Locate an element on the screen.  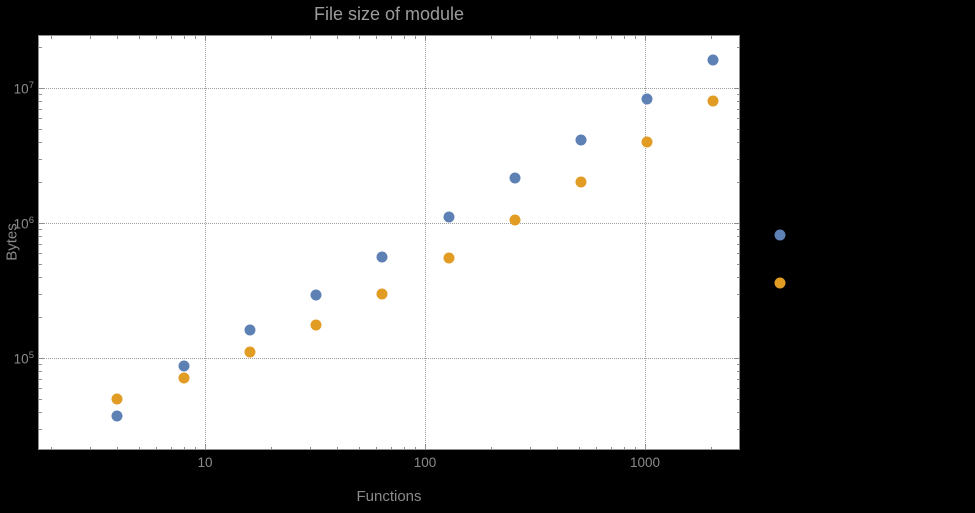
tick-exponent: 6 is located at coordinates (31, 220).